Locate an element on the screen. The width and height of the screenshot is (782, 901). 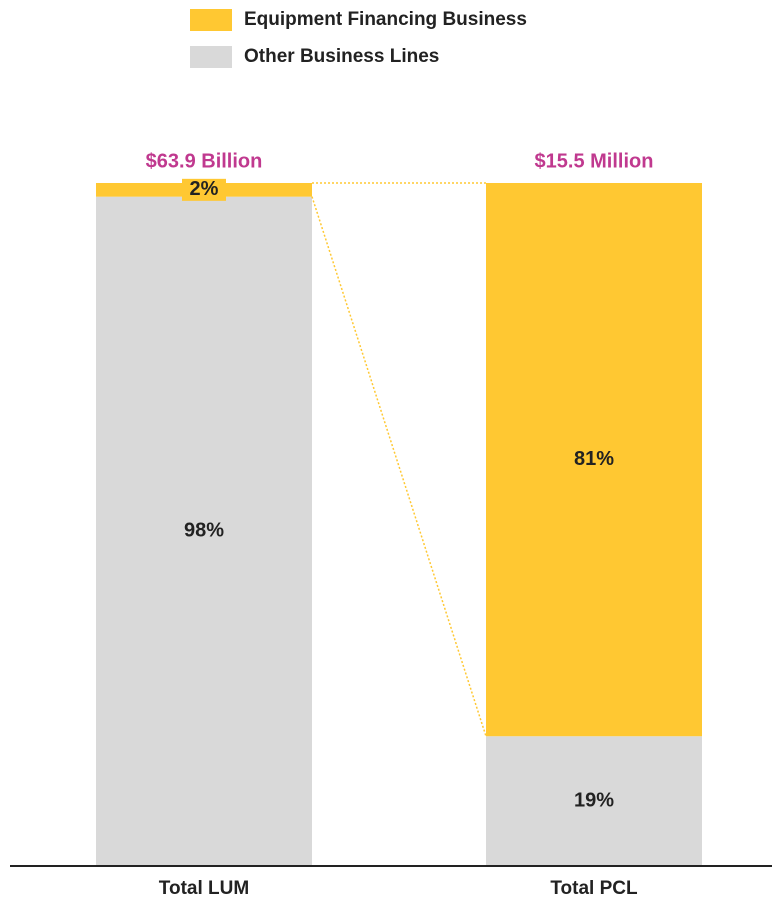
label-background is located at coordinates (204, 189).